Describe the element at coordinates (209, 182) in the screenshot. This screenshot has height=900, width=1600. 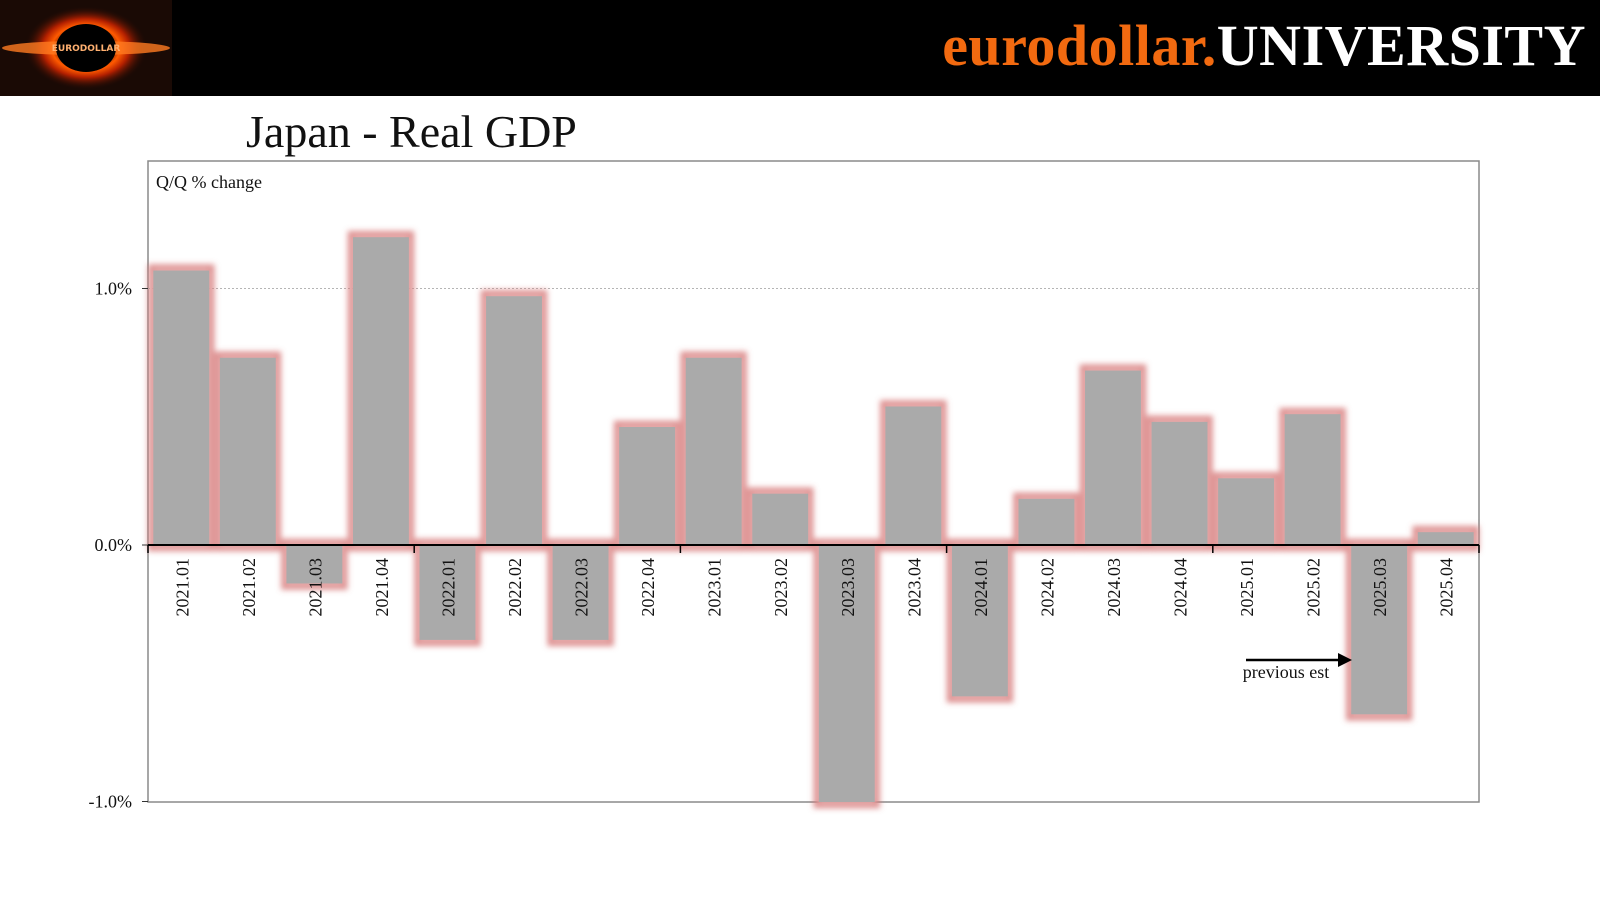
I see `y-axis-label: Q/Q % change` at that location.